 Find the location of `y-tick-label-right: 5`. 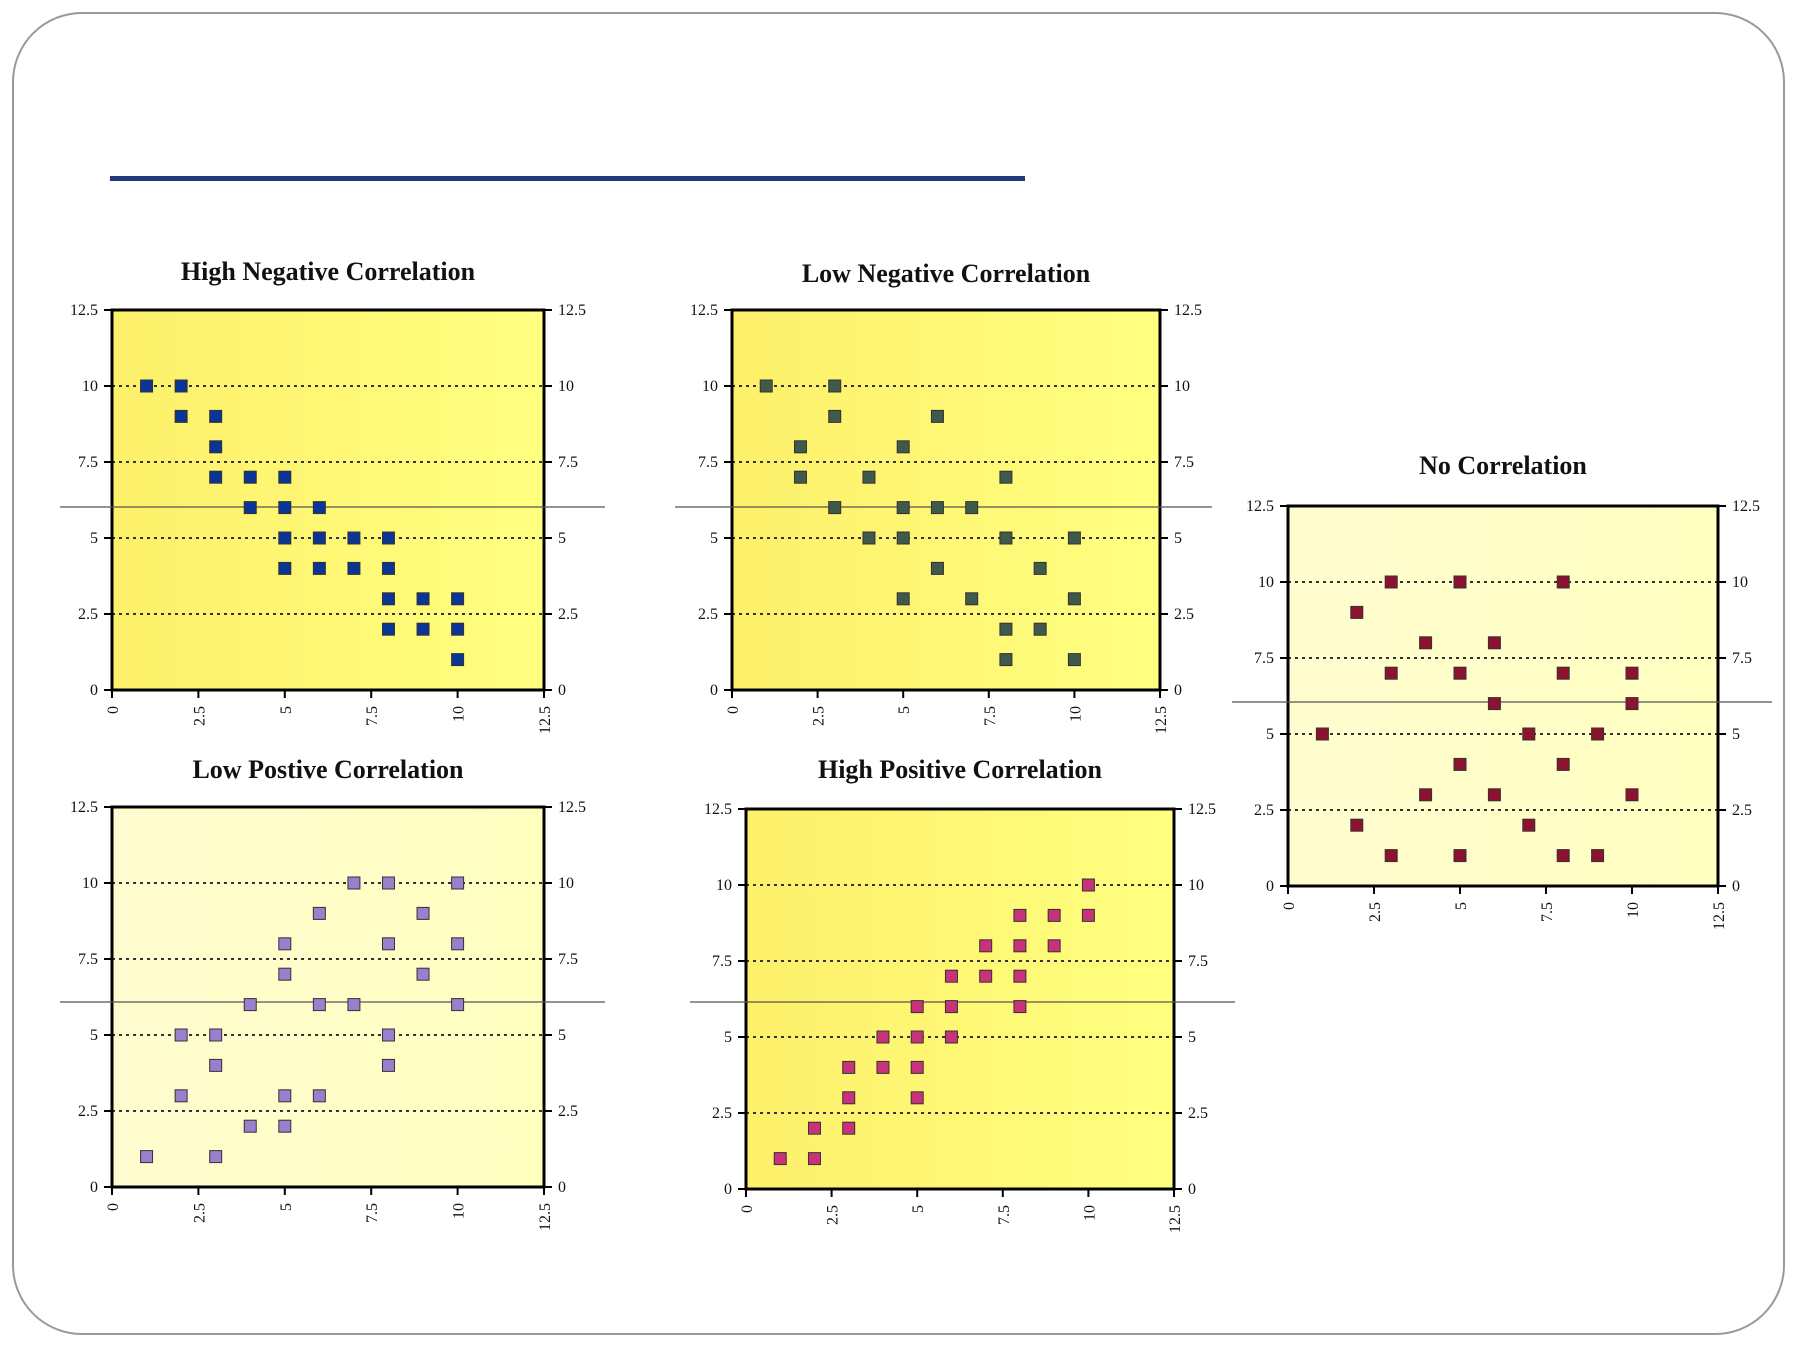

y-tick-label-right: 5 is located at coordinates (1178, 538).